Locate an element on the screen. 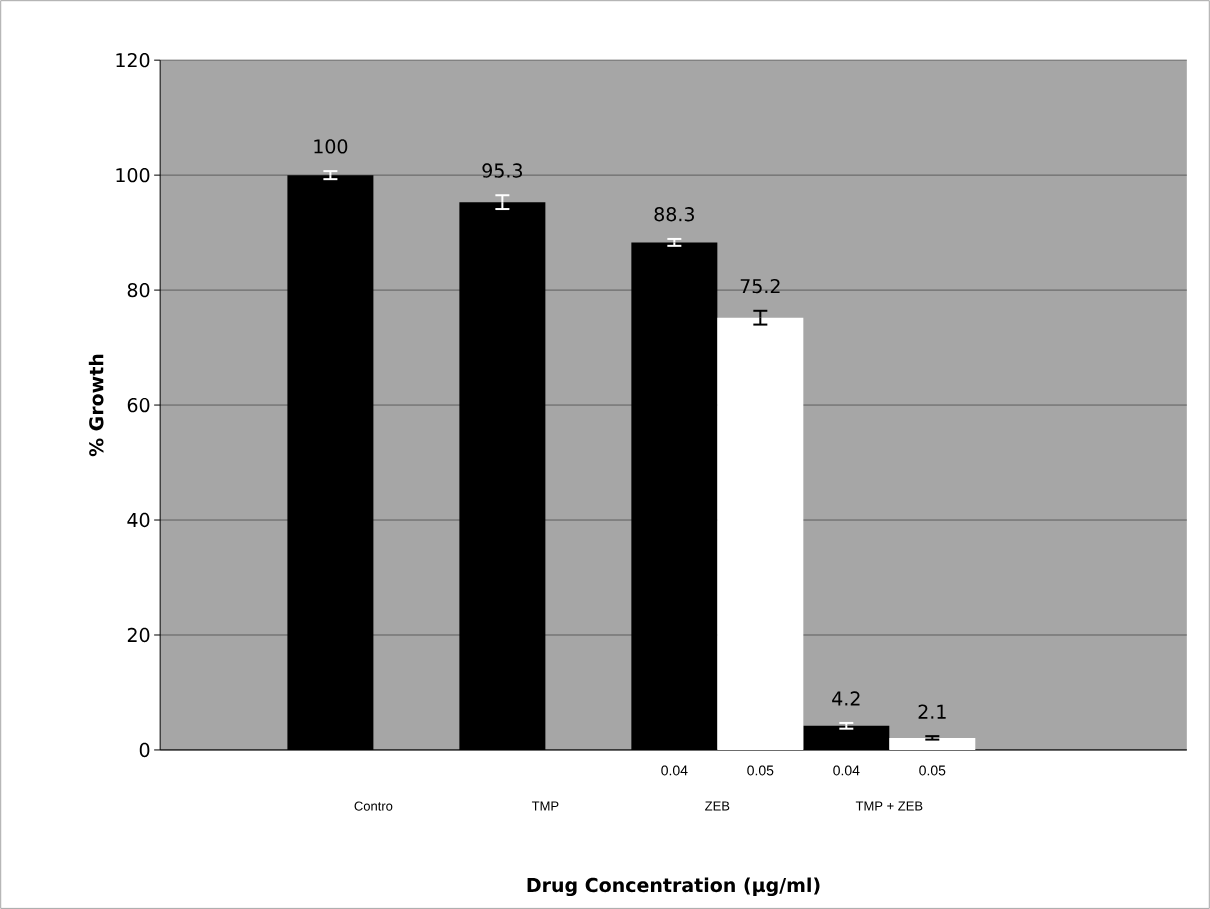 This screenshot has height=909, width=1210. data-label: 2.1 is located at coordinates (932, 711).